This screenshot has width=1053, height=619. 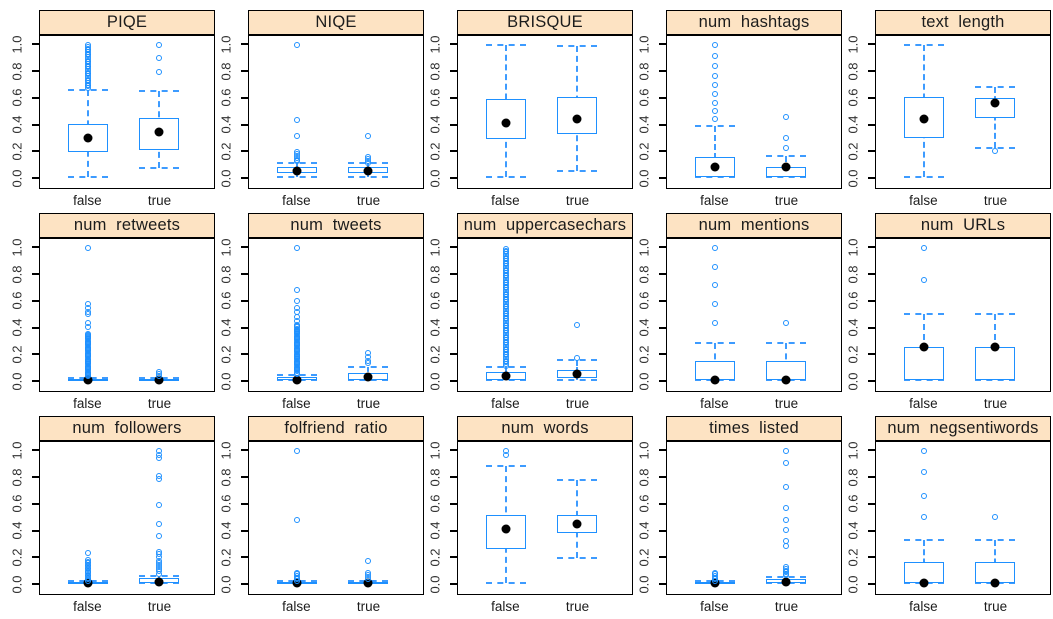 I want to click on panel-num-tweets: num tweets 0.0 0.2 0.4 0.6 0.8 1.0 false true, so click(x=319, y=314).